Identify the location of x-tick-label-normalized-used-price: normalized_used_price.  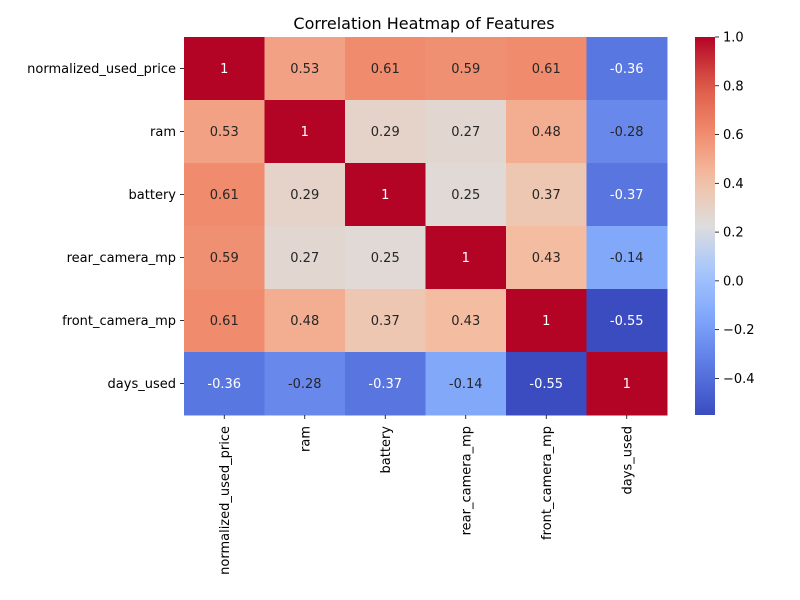
(225, 500).